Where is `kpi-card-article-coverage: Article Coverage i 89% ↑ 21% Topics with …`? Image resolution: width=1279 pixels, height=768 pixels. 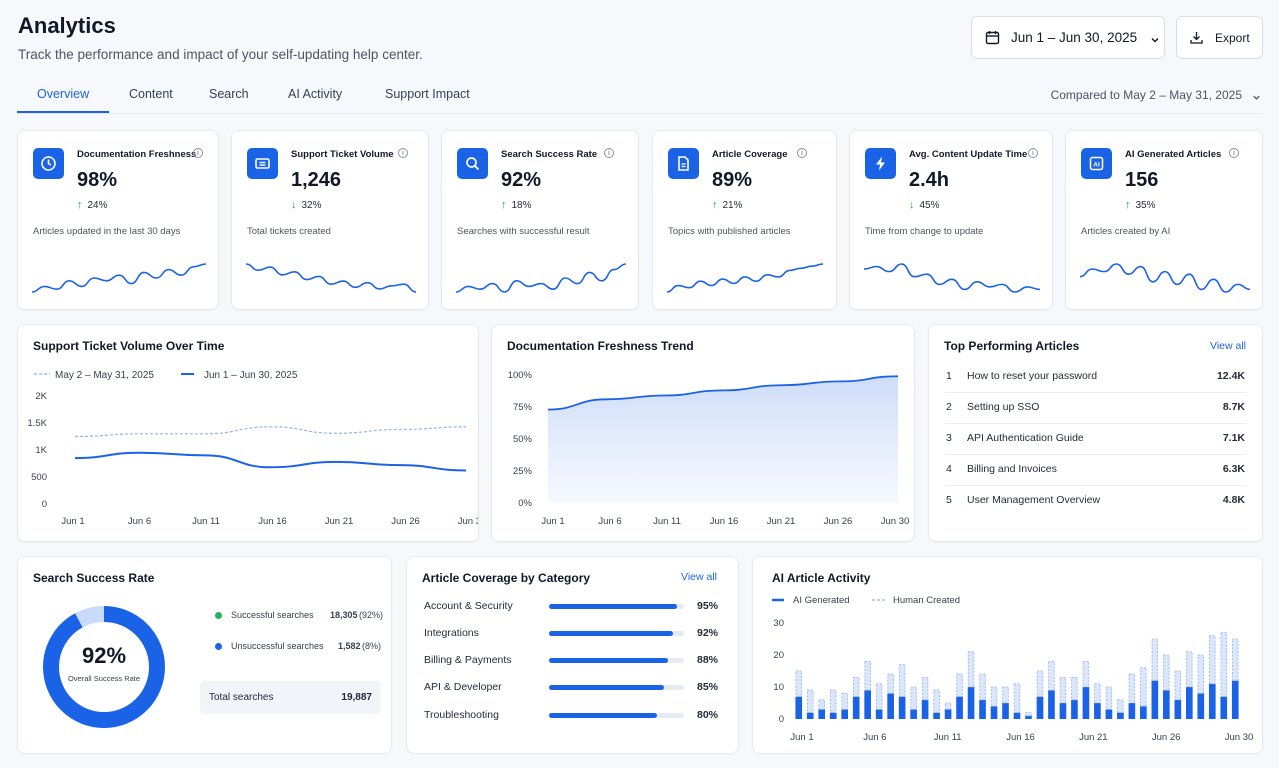 kpi-card-article-coverage: Article Coverage i 89% ↑ 21% Topics with … is located at coordinates (744, 220).